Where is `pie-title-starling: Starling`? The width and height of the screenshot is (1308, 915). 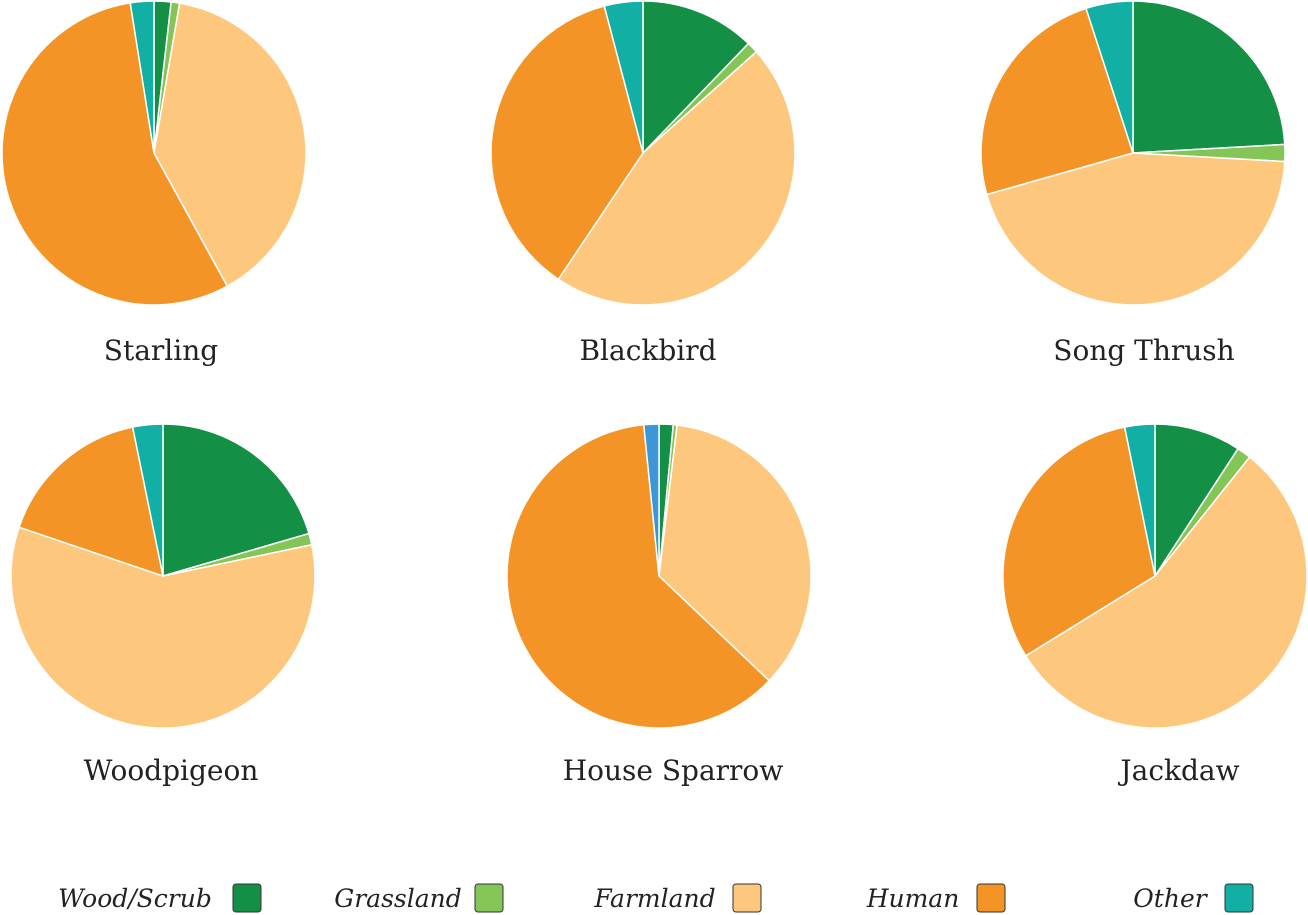
pie-title-starling: Starling is located at coordinates (161, 350).